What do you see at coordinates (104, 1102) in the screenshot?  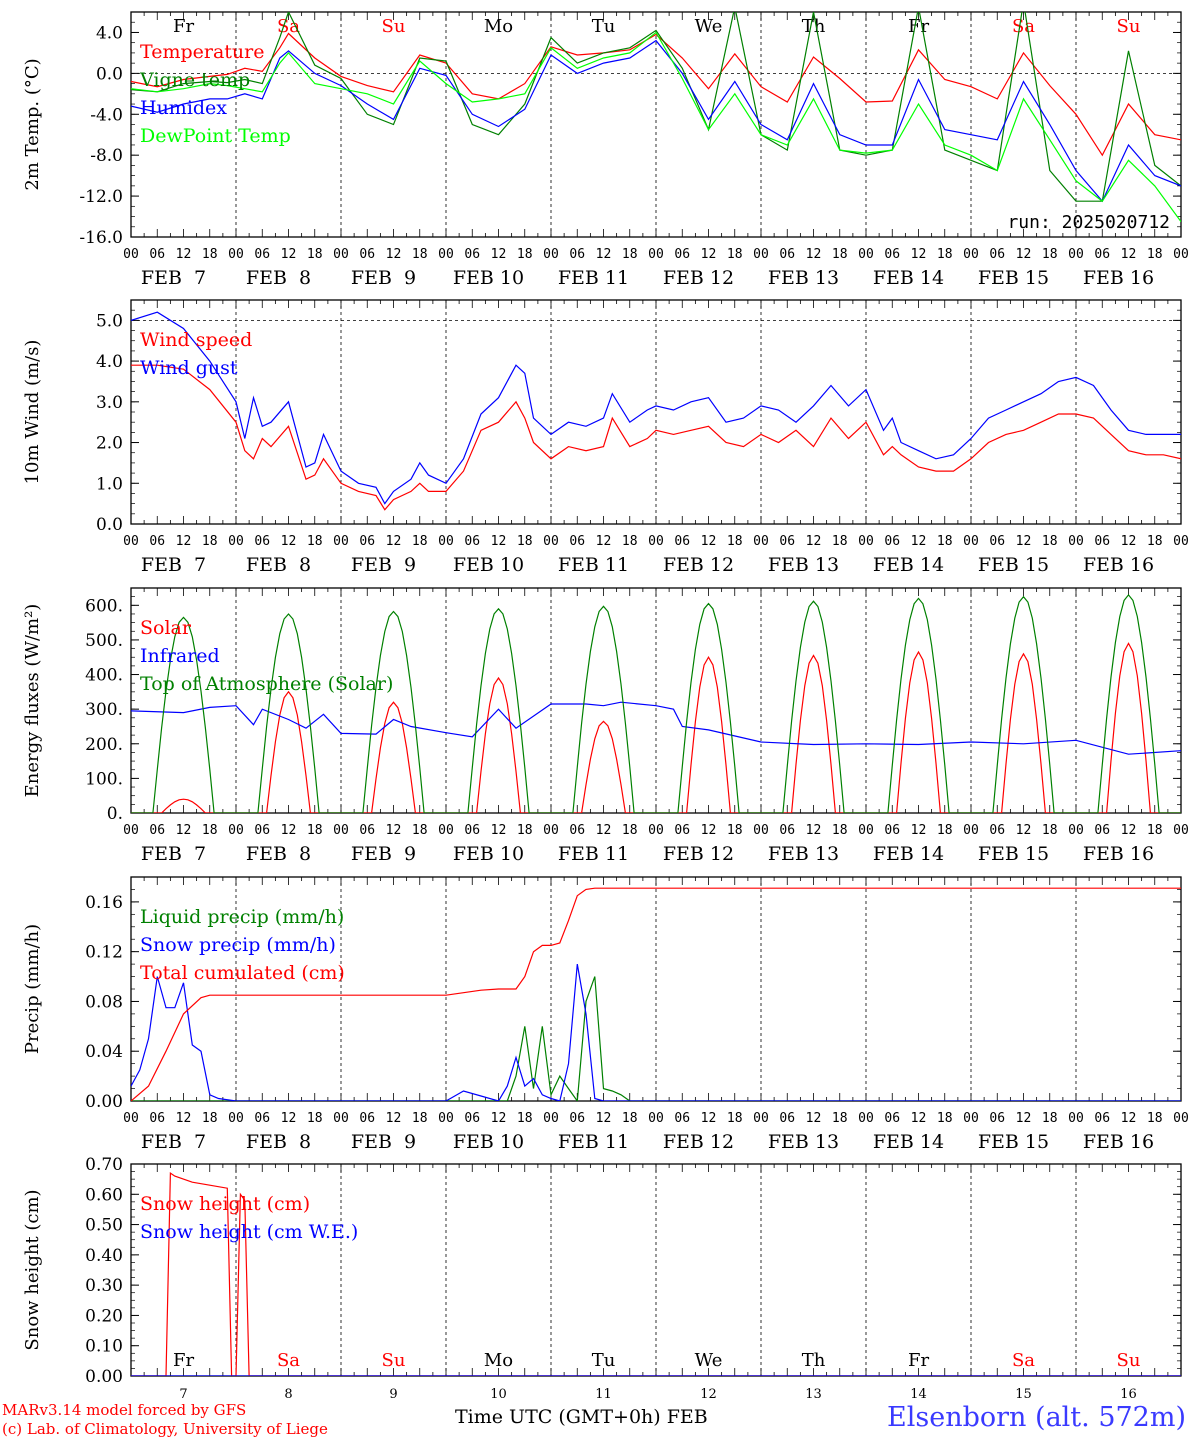 I see `y-tick-label: 0.00` at bounding box center [104, 1102].